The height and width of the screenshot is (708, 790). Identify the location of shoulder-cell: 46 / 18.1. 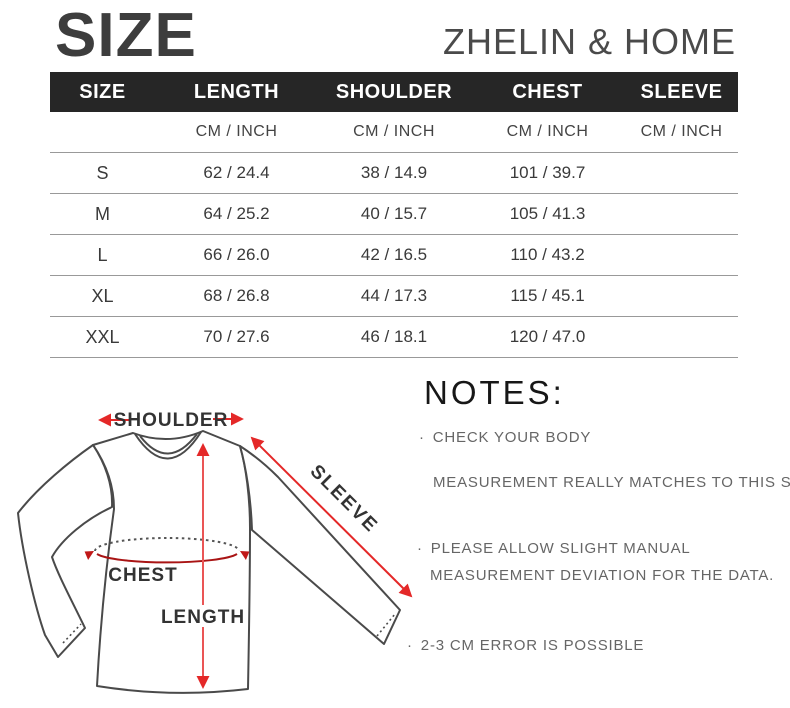
(394, 336).